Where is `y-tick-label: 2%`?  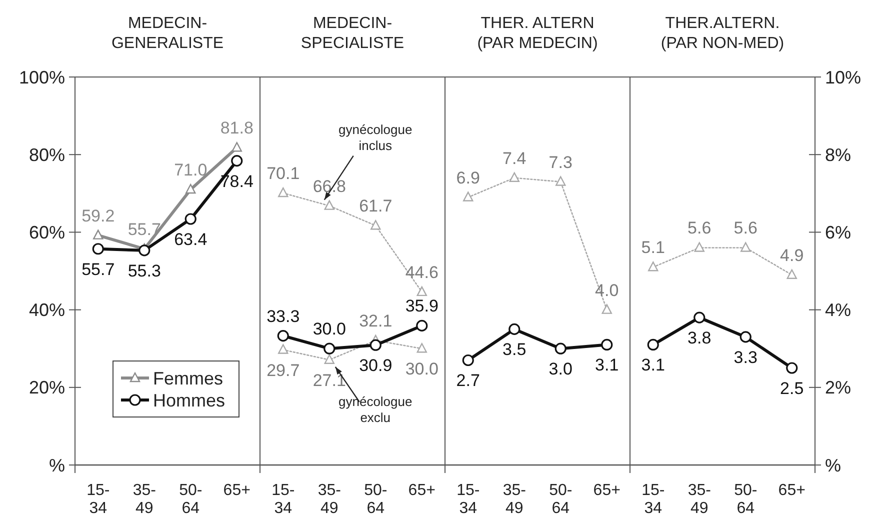 y-tick-label: 2% is located at coordinates (838, 388).